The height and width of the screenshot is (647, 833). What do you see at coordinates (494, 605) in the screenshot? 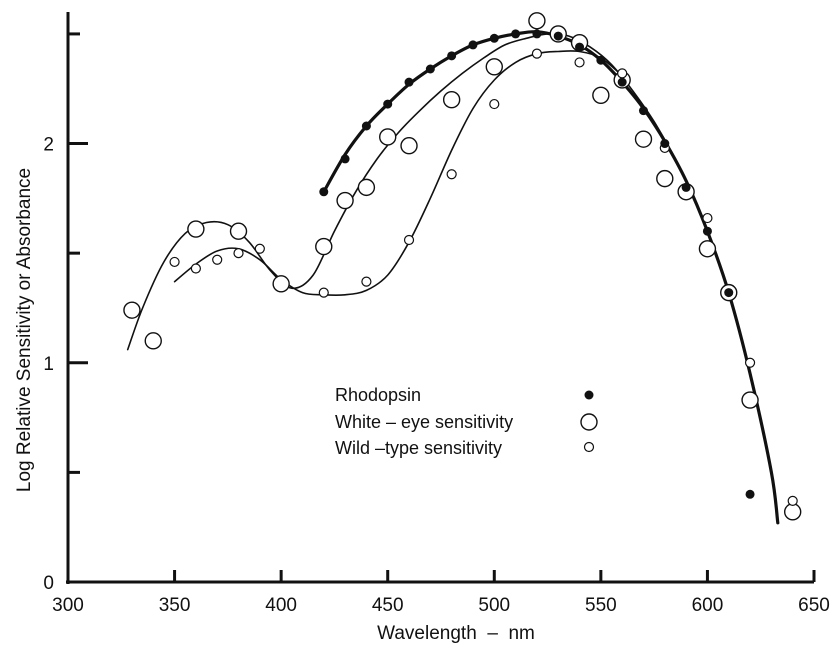
I see `x-tick-label: 500` at bounding box center [494, 605].